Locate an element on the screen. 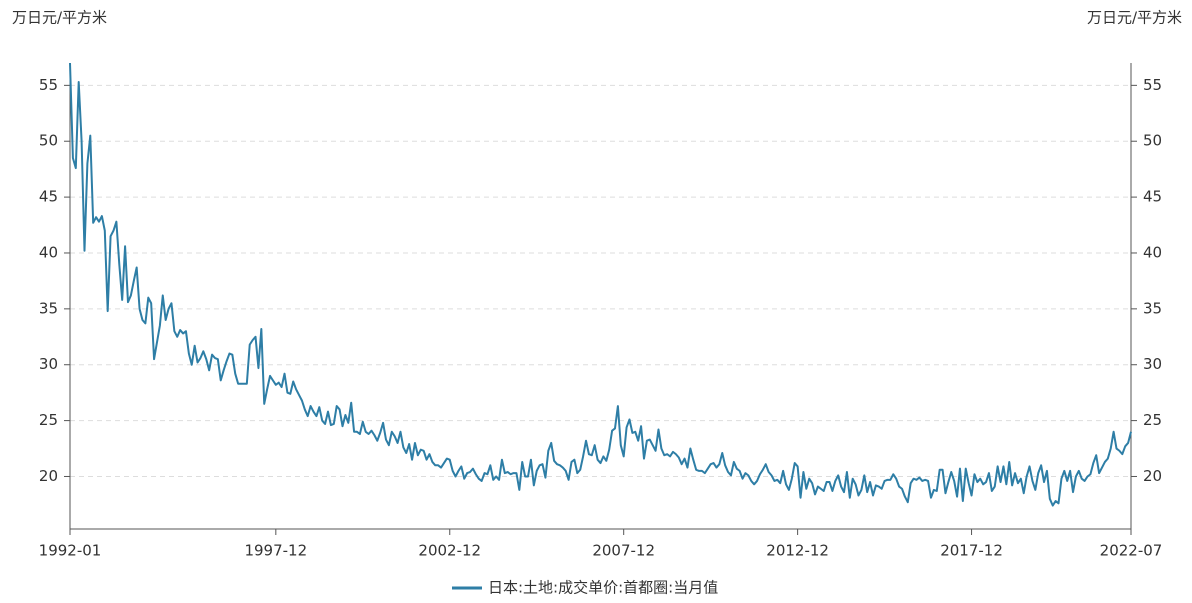  x-tick-label: 1992-01 is located at coordinates (70, 551).